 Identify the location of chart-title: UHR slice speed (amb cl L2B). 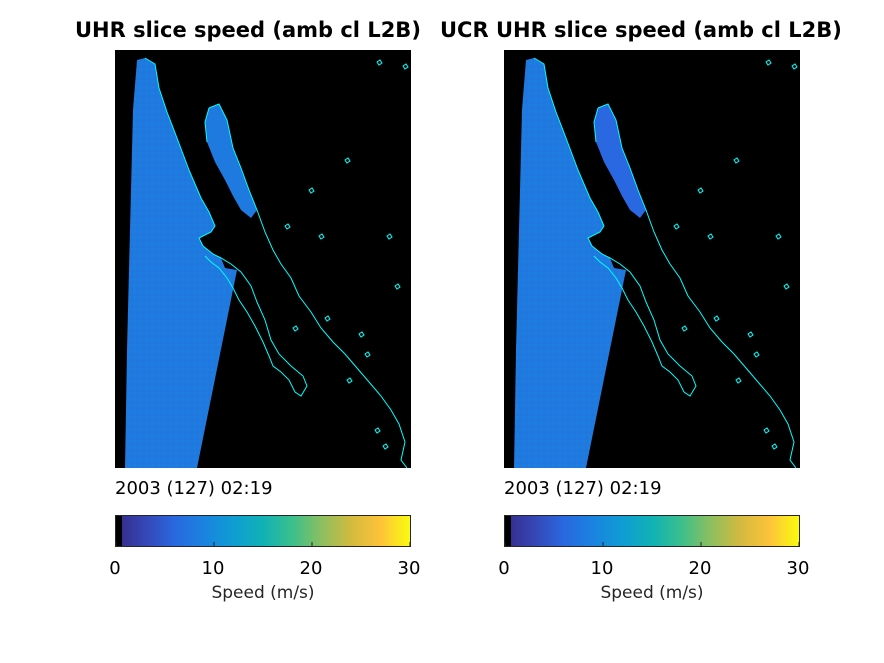
(248, 30).